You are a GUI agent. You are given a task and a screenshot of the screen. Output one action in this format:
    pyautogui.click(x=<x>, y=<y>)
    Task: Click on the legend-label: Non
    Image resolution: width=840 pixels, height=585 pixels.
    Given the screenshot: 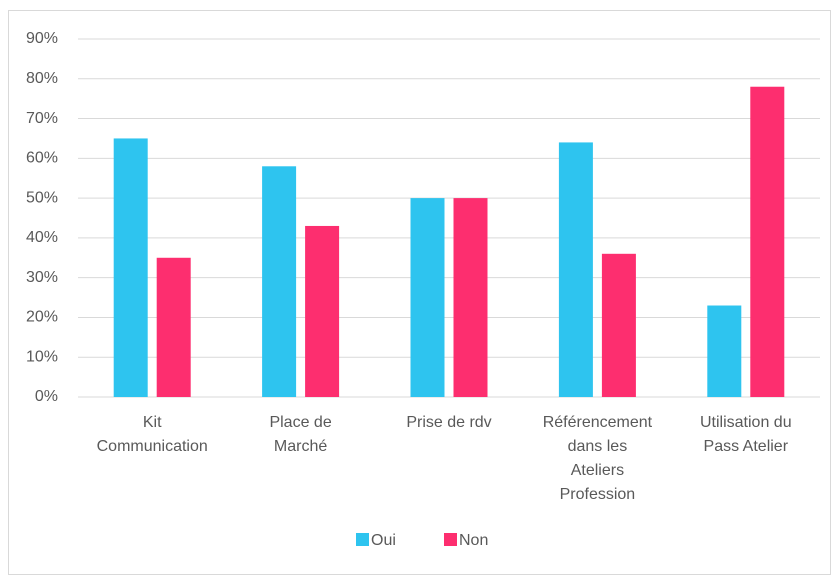 What is the action you would take?
    pyautogui.click(x=473, y=540)
    